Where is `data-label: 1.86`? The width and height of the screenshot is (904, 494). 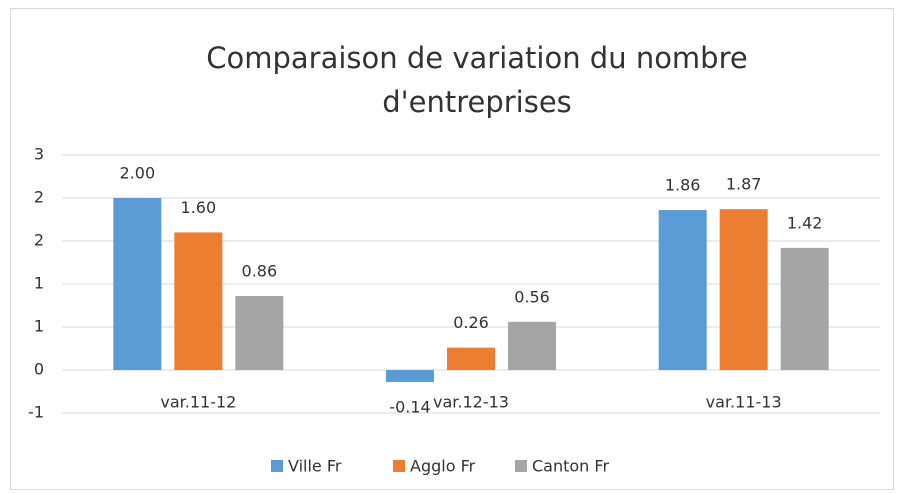
data-label: 1.86 is located at coordinates (683, 185).